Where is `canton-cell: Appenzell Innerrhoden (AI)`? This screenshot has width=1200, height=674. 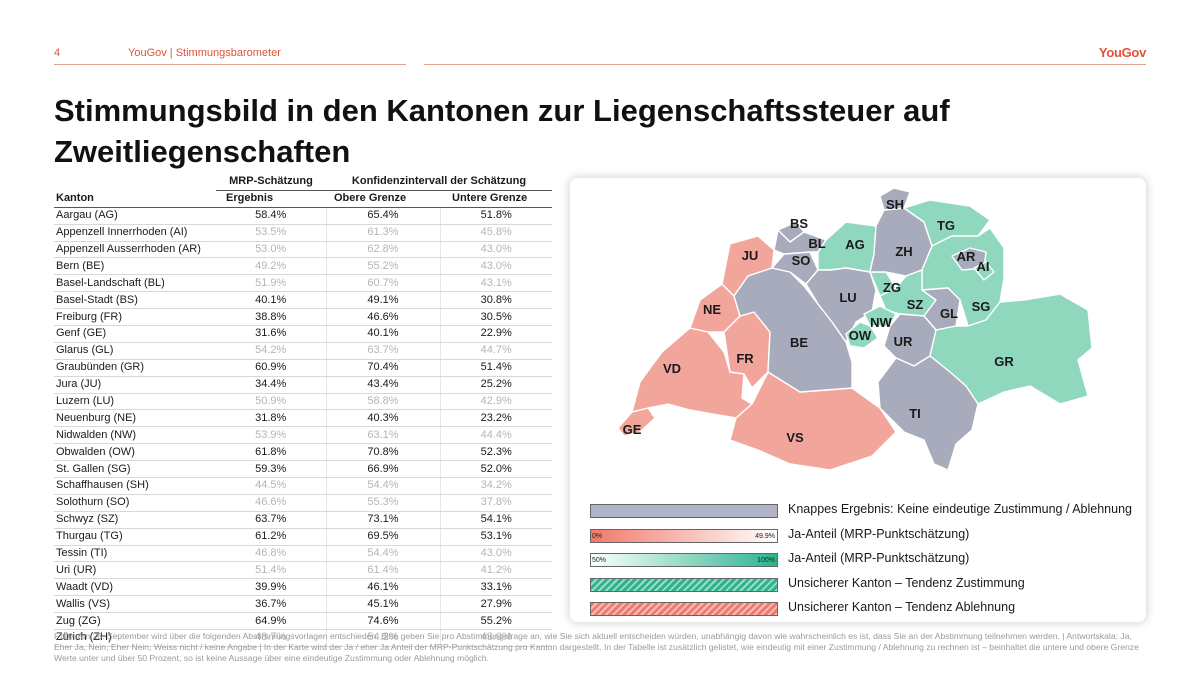 canton-cell: Appenzell Innerrhoden (AI) is located at coordinates (135, 233).